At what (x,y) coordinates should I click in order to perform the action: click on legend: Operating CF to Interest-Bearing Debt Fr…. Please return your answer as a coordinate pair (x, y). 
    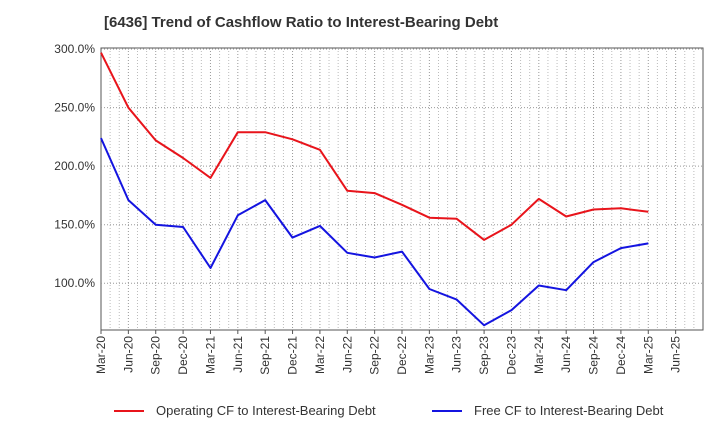
    Looking at the image, I should click on (360, 415).